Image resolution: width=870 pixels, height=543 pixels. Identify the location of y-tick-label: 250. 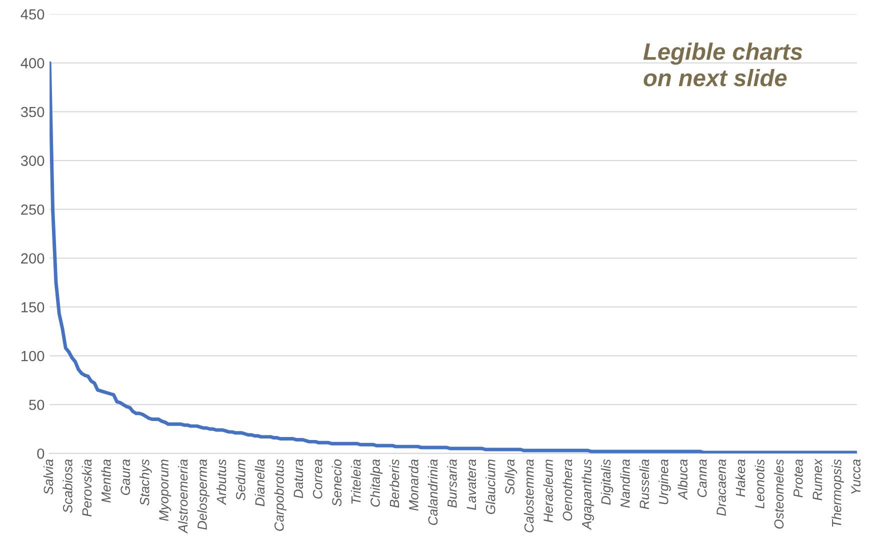
(32, 209).